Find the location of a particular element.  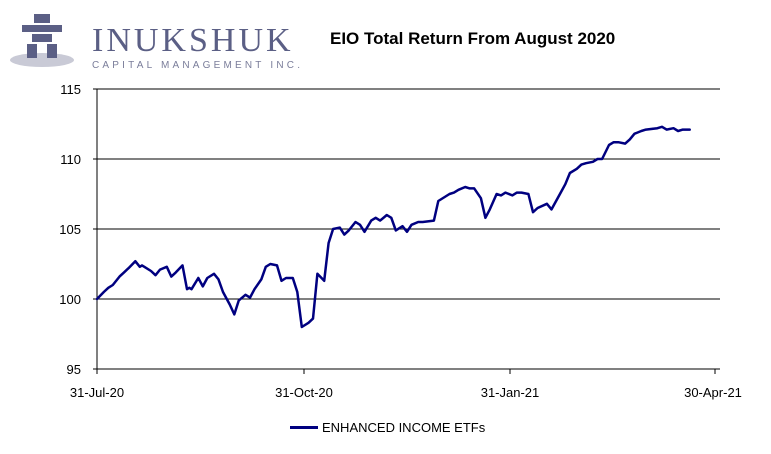

legend-swatch is located at coordinates (304, 427).